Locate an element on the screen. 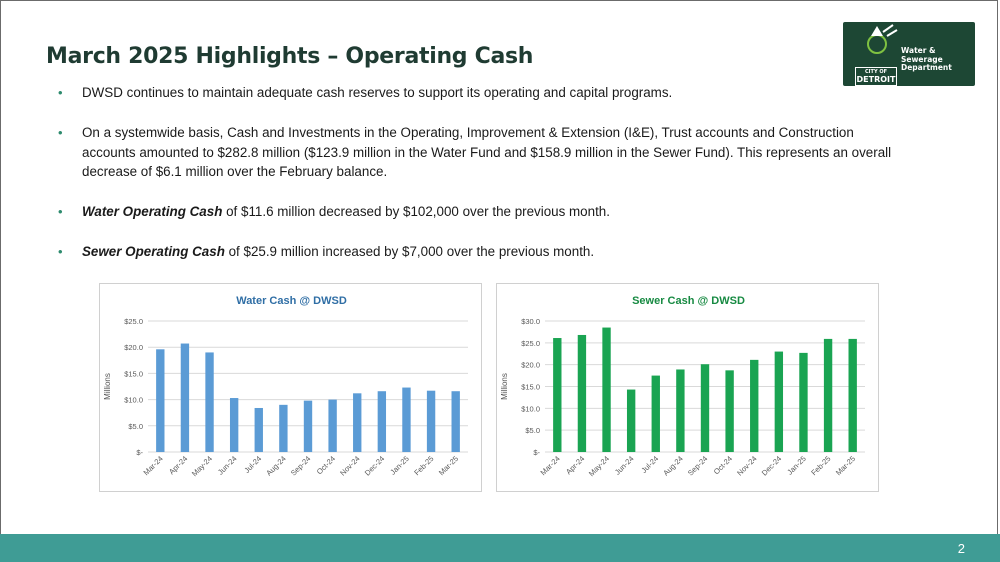 The width and height of the screenshot is (1000, 562). logo-city-small: CITY OF is located at coordinates (876, 72).